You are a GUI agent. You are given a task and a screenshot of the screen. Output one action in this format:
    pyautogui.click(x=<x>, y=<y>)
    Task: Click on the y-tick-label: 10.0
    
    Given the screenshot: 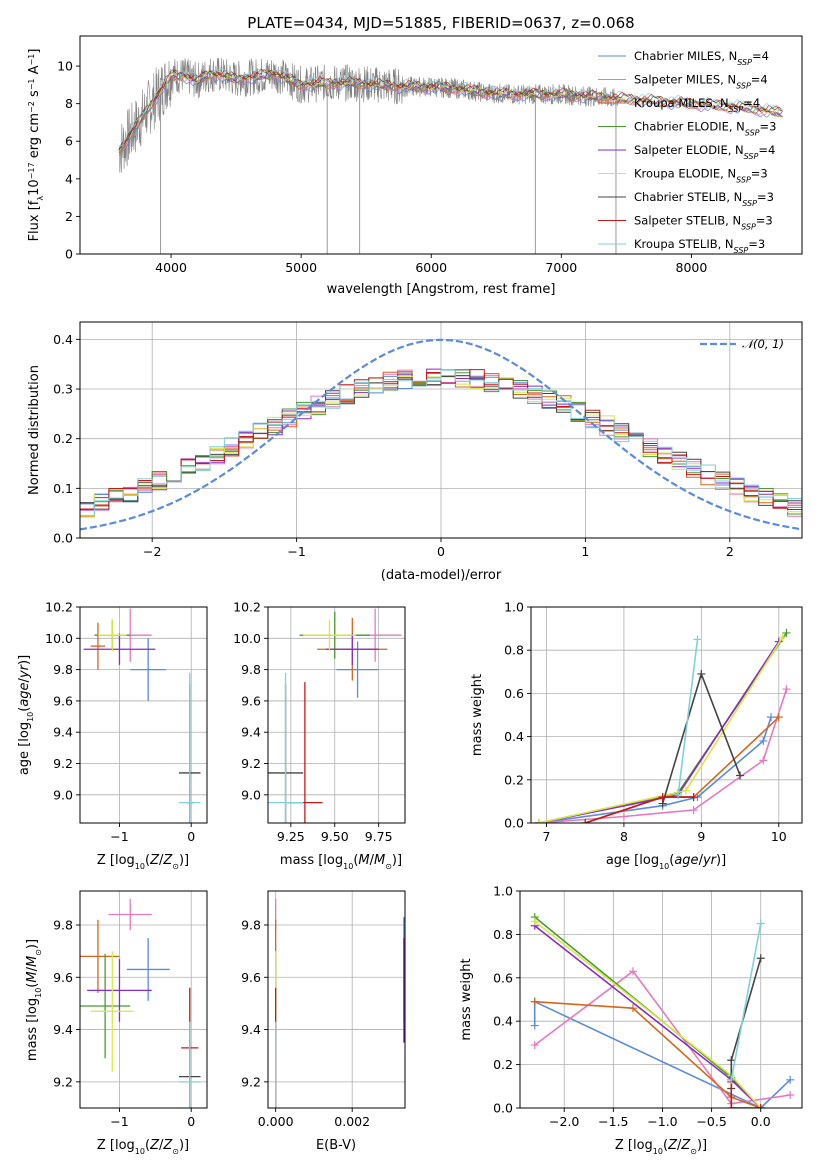 What is the action you would take?
    pyautogui.click(x=247, y=638)
    